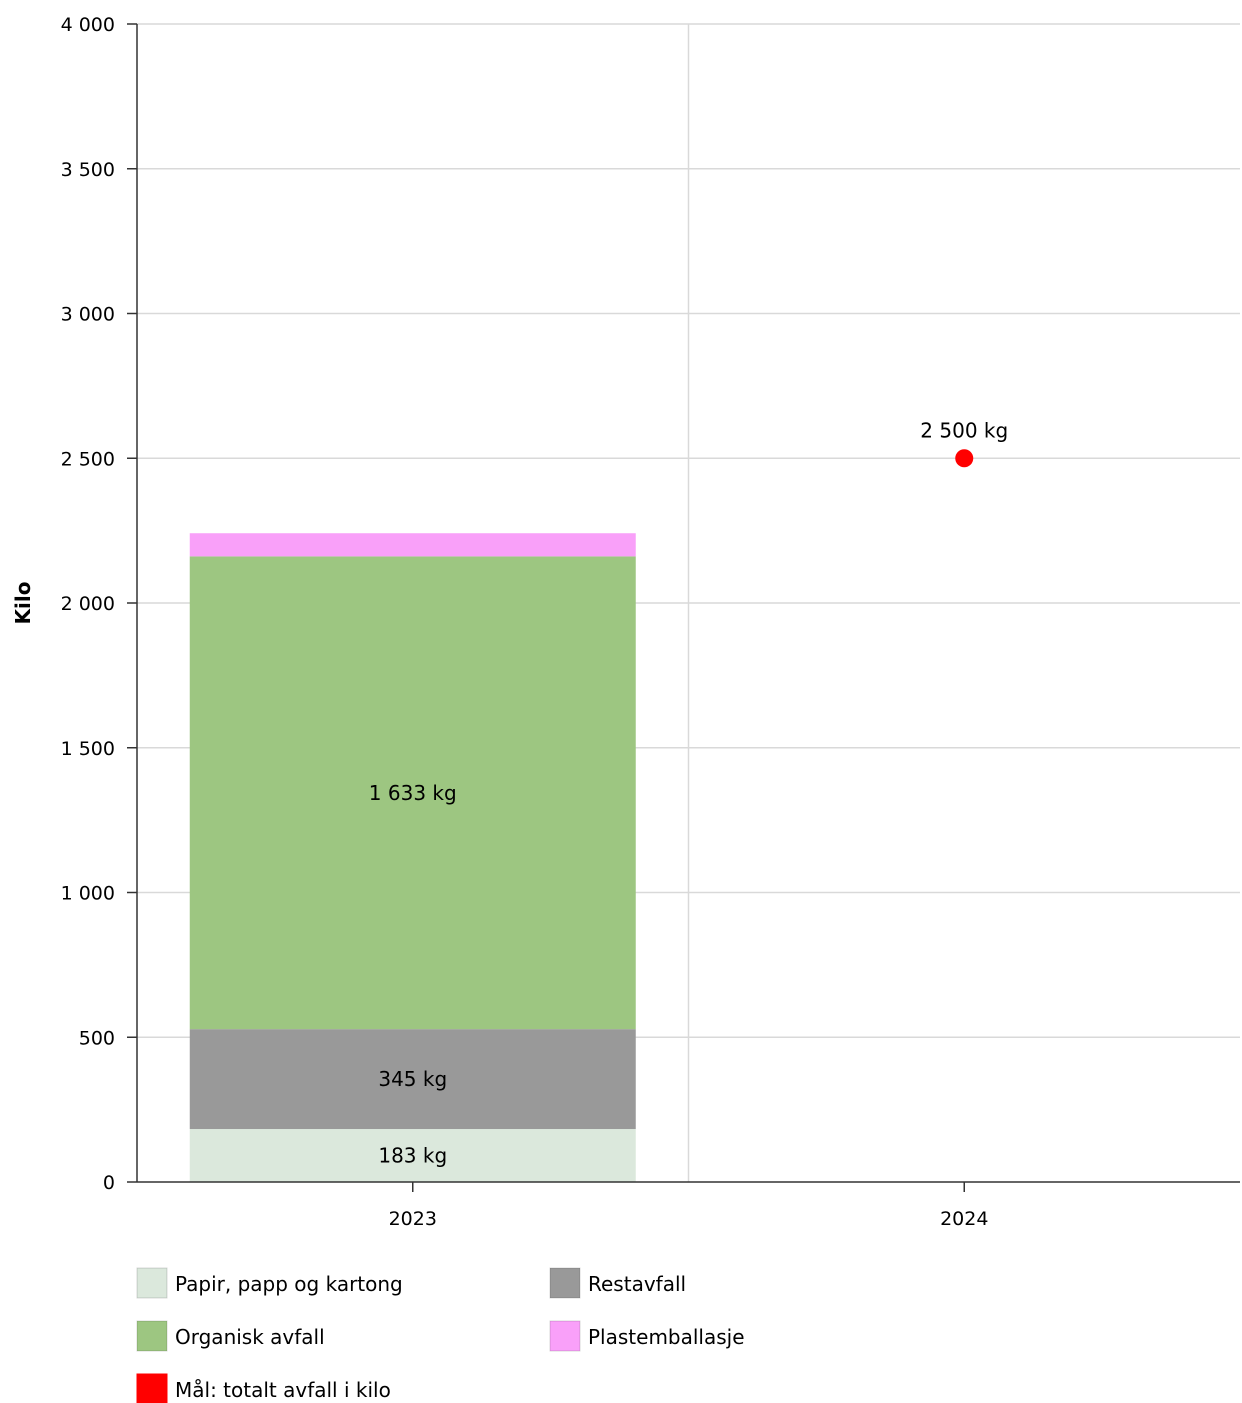  What do you see at coordinates (88, 459) in the screenshot?
I see `y-tick-label: 2 500` at bounding box center [88, 459].